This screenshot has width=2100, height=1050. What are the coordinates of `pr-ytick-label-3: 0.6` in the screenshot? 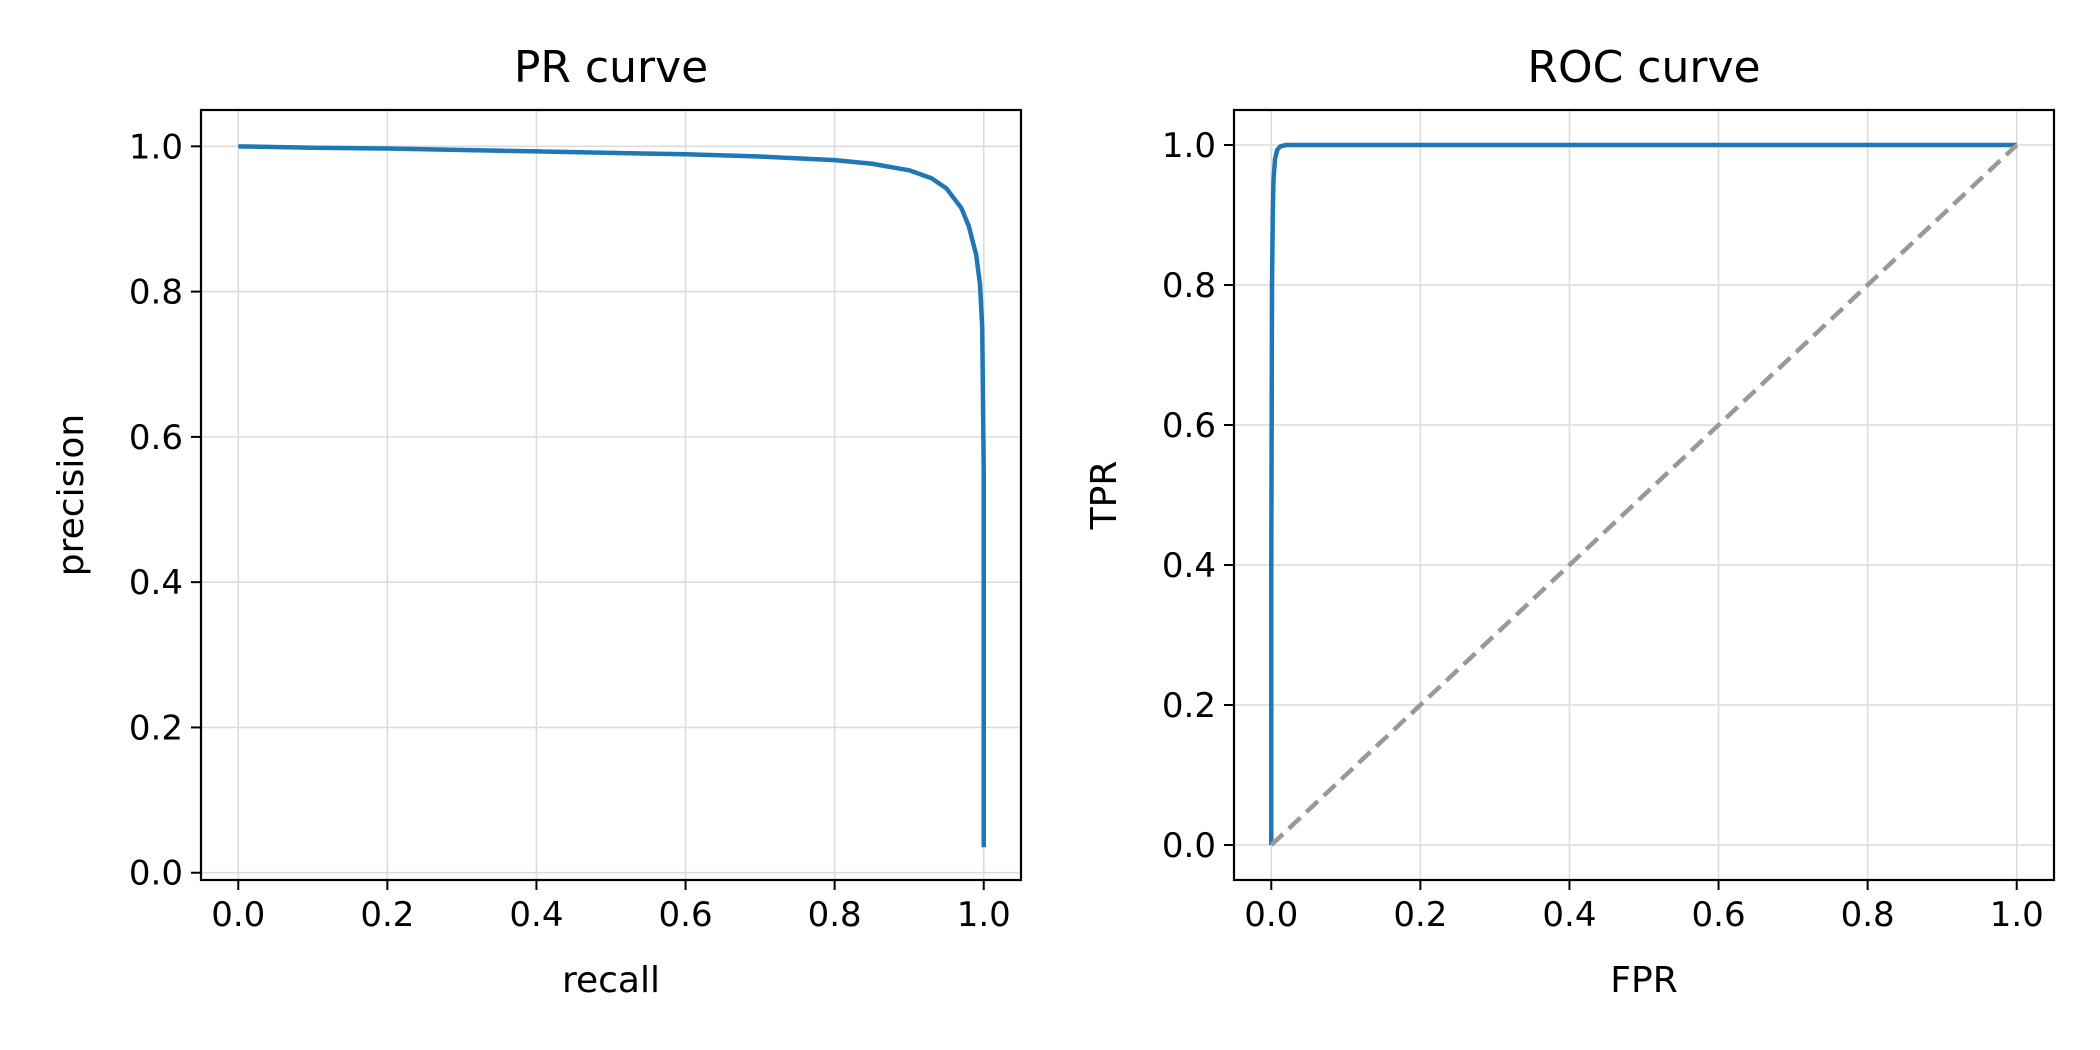 It's located at (156, 438).